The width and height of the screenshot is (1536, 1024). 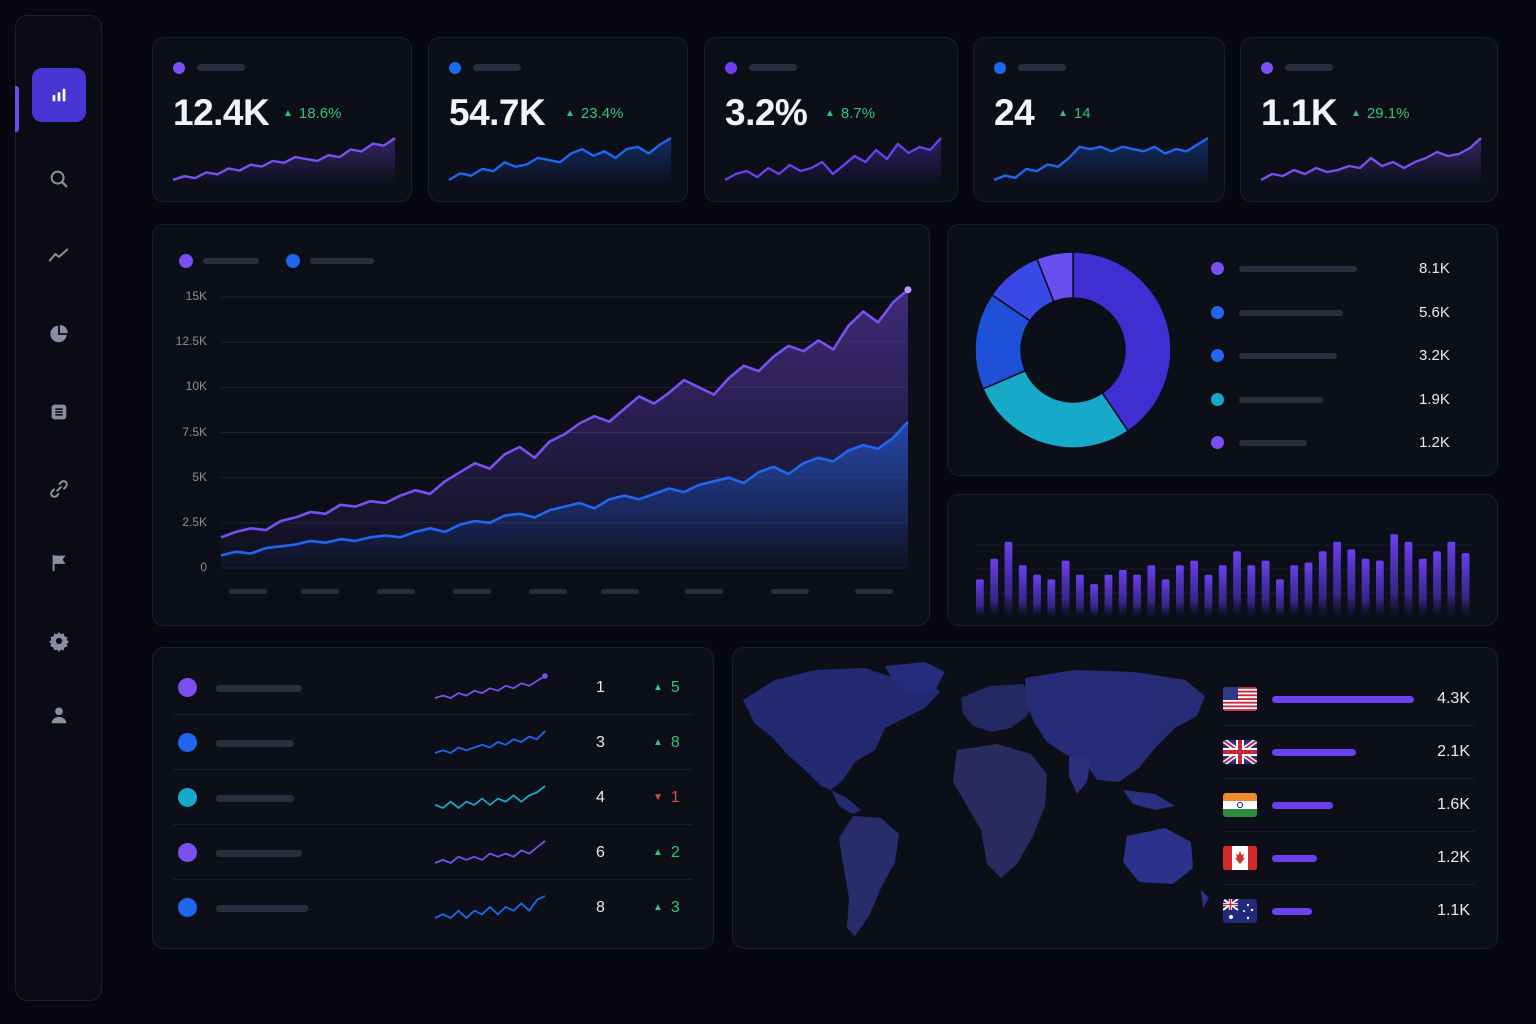 What do you see at coordinates (194, 431) in the screenshot?
I see `y-tick-label: 7.5K` at bounding box center [194, 431].